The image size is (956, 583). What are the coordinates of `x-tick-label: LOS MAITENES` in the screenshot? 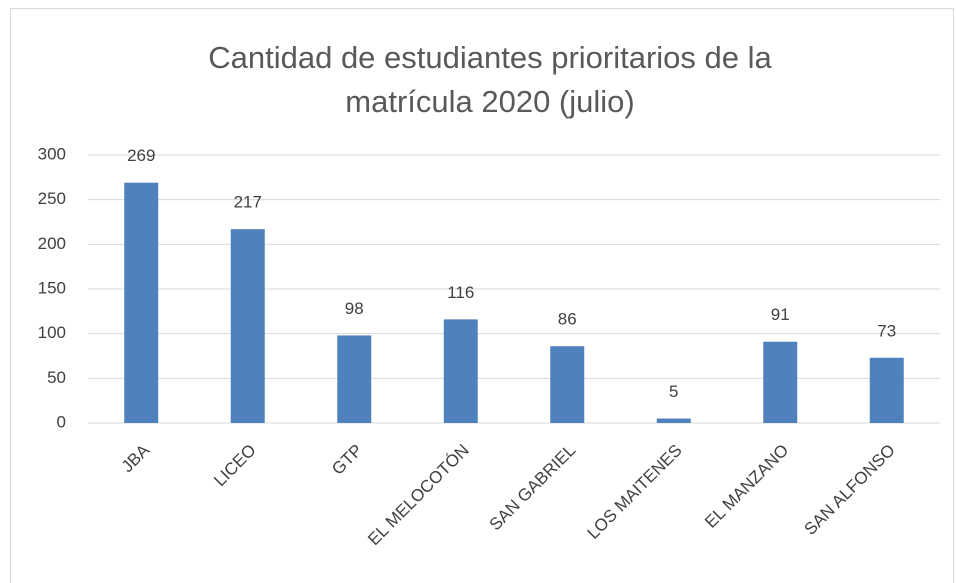 It's located at (634, 492).